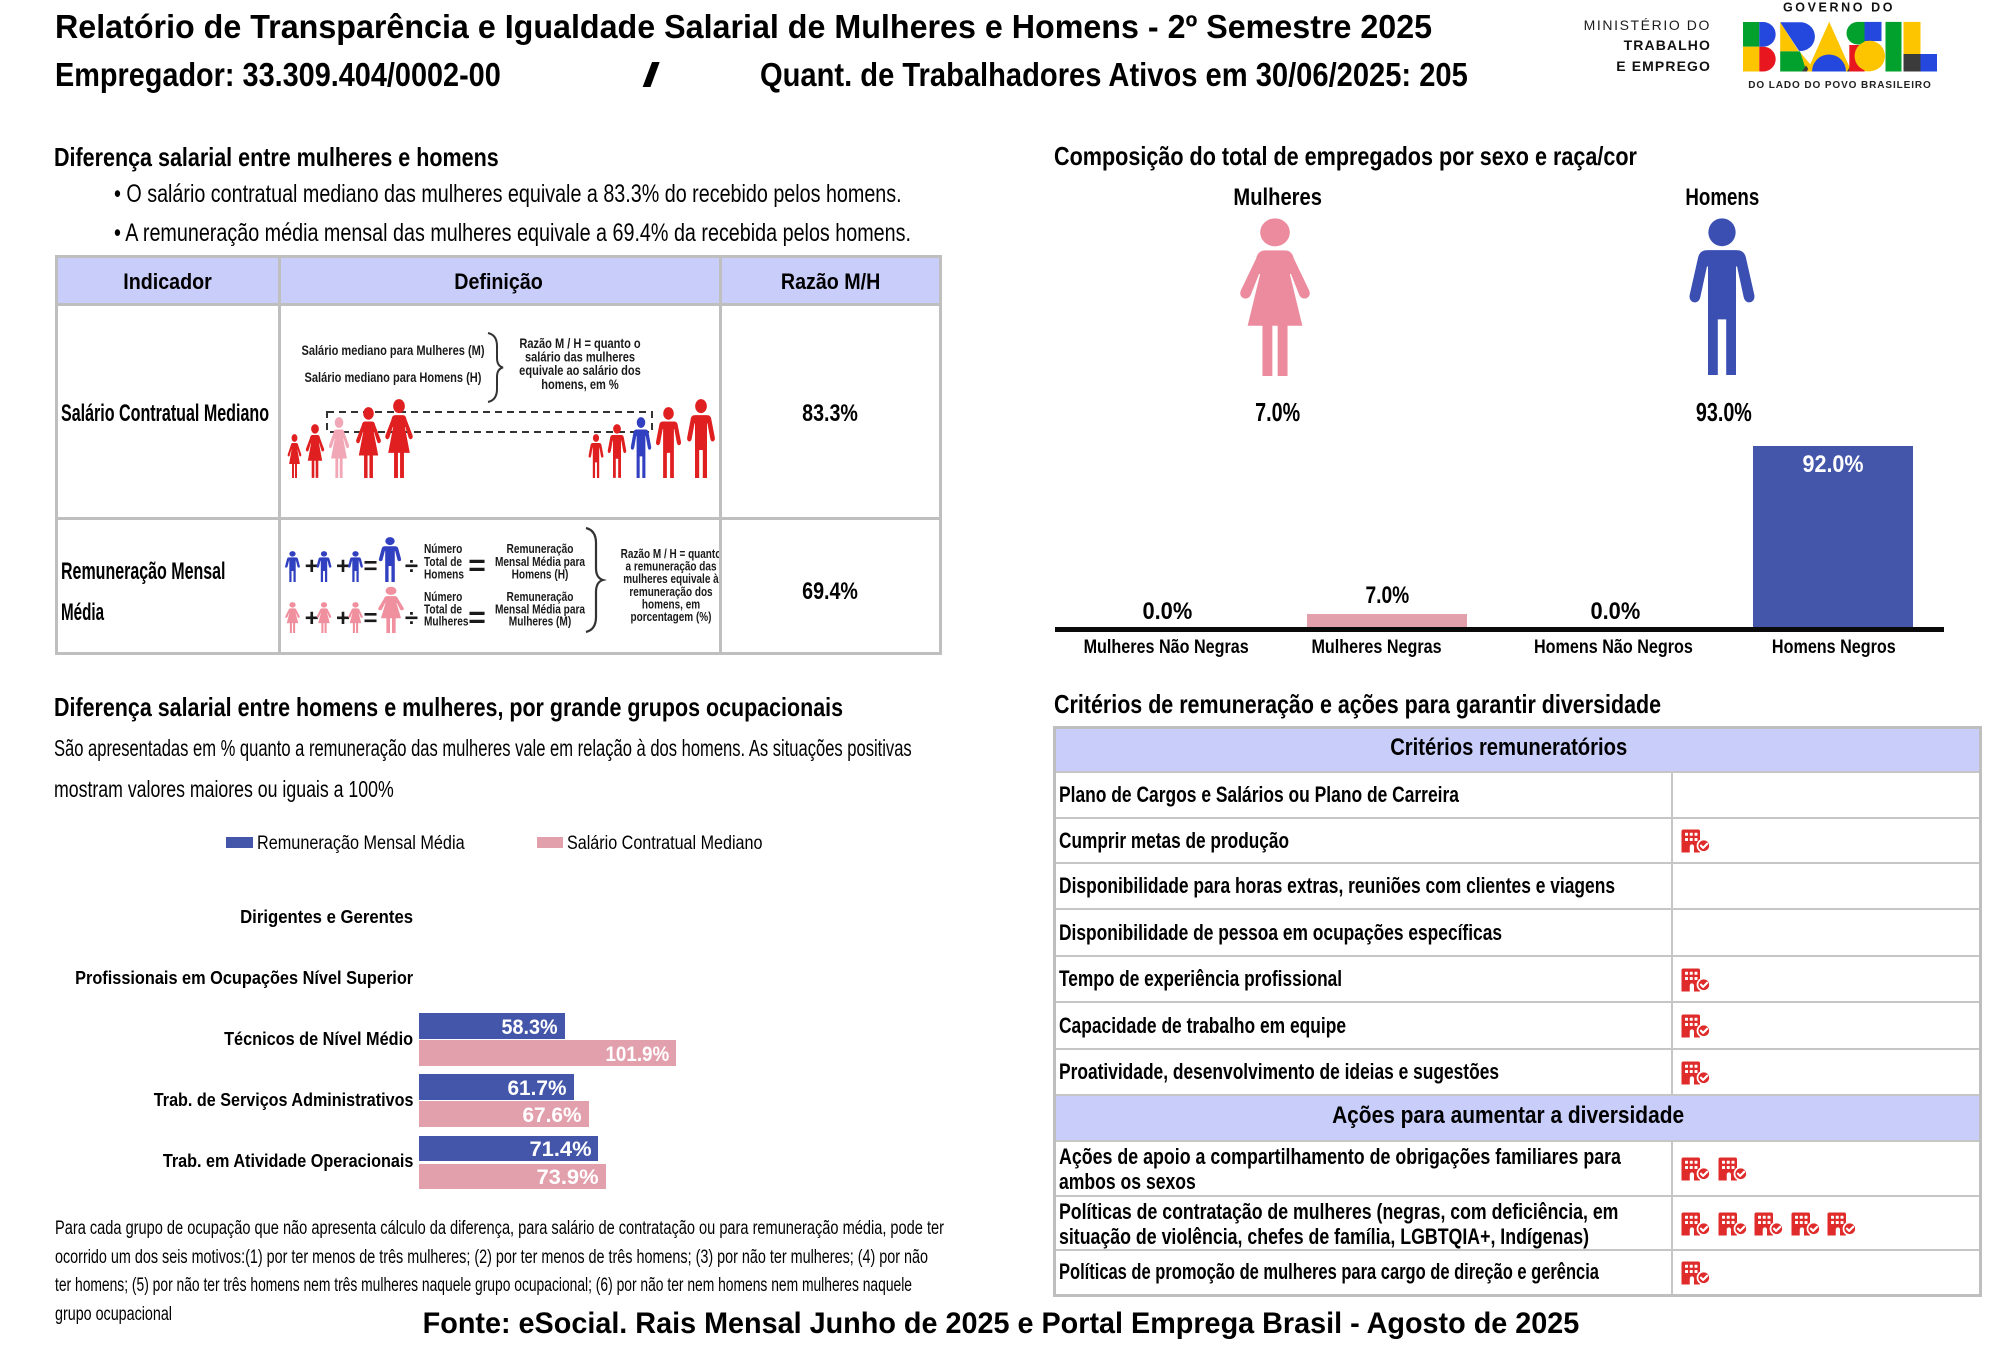  I want to click on svg-text: equivale ao salário dos, so click(580, 370).